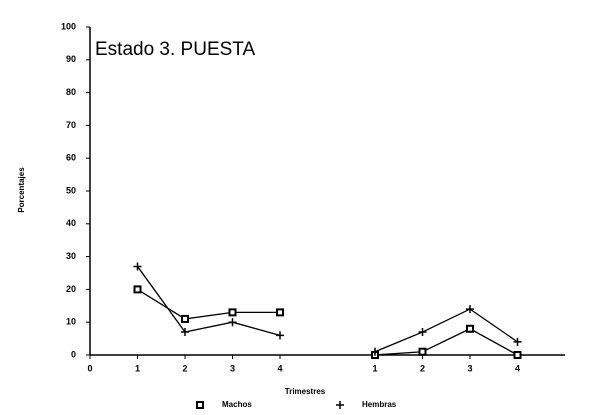  Describe the element at coordinates (71, 289) in the screenshot. I see `y-tick-label: 20` at that location.